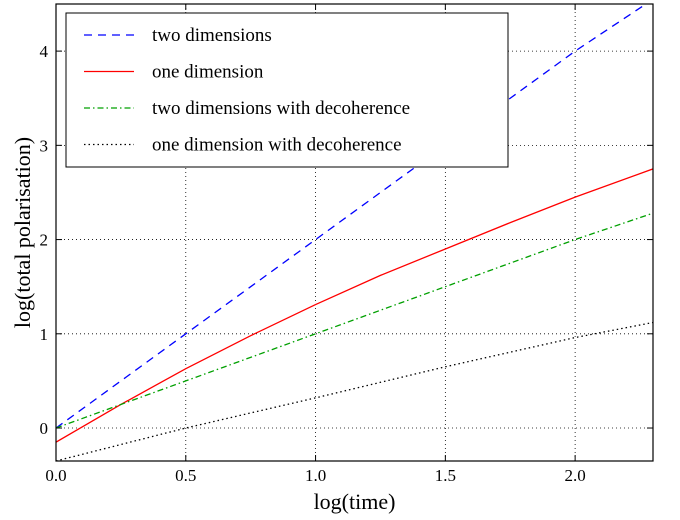 This screenshot has height=520, width=680. I want to click on legend-label: one dimension with decoherence, so click(277, 145).